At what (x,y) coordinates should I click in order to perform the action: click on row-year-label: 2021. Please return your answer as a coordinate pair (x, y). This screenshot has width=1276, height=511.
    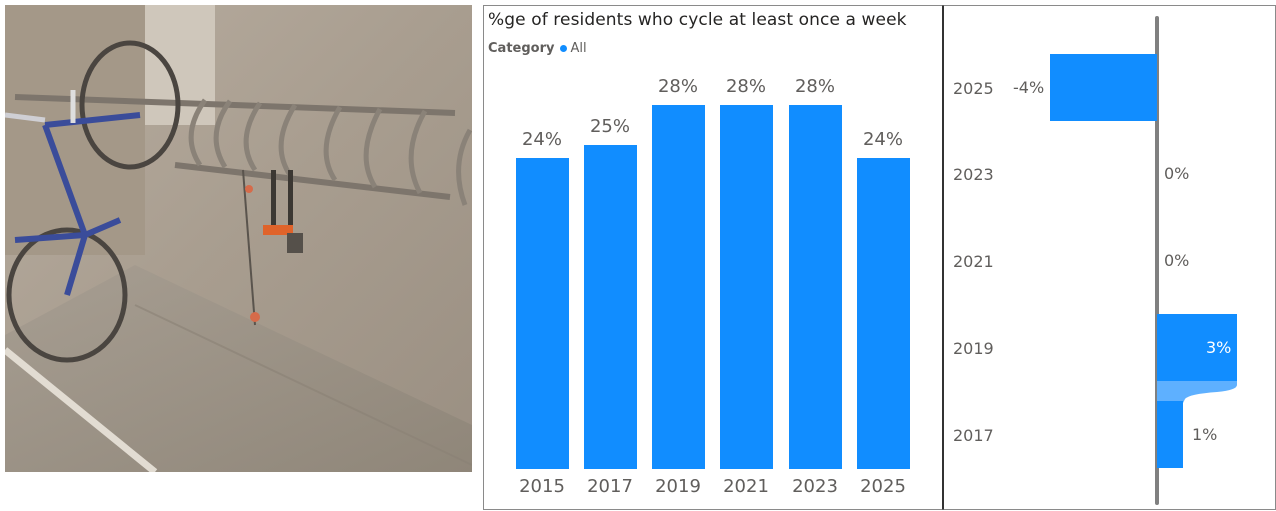
    Looking at the image, I should click on (973, 261).